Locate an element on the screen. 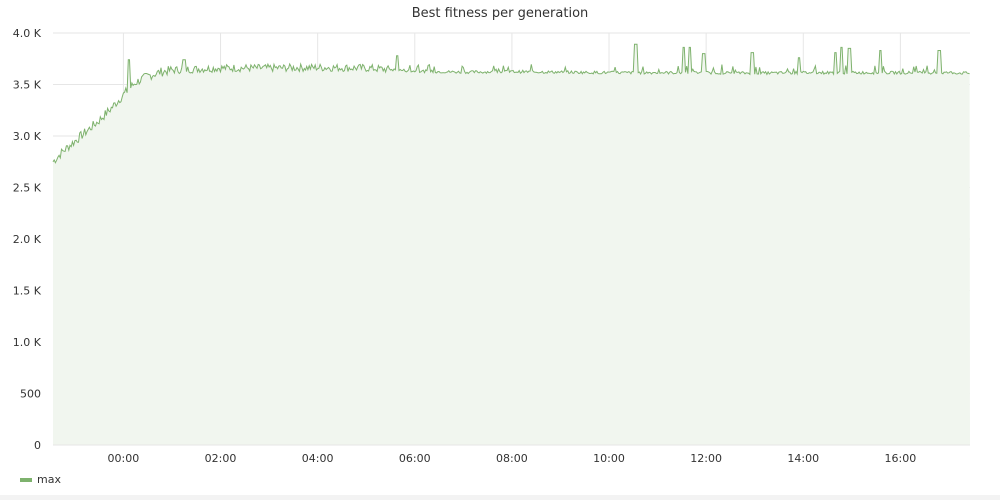 The width and height of the screenshot is (1000, 500). legend: max is located at coordinates (40, 479).